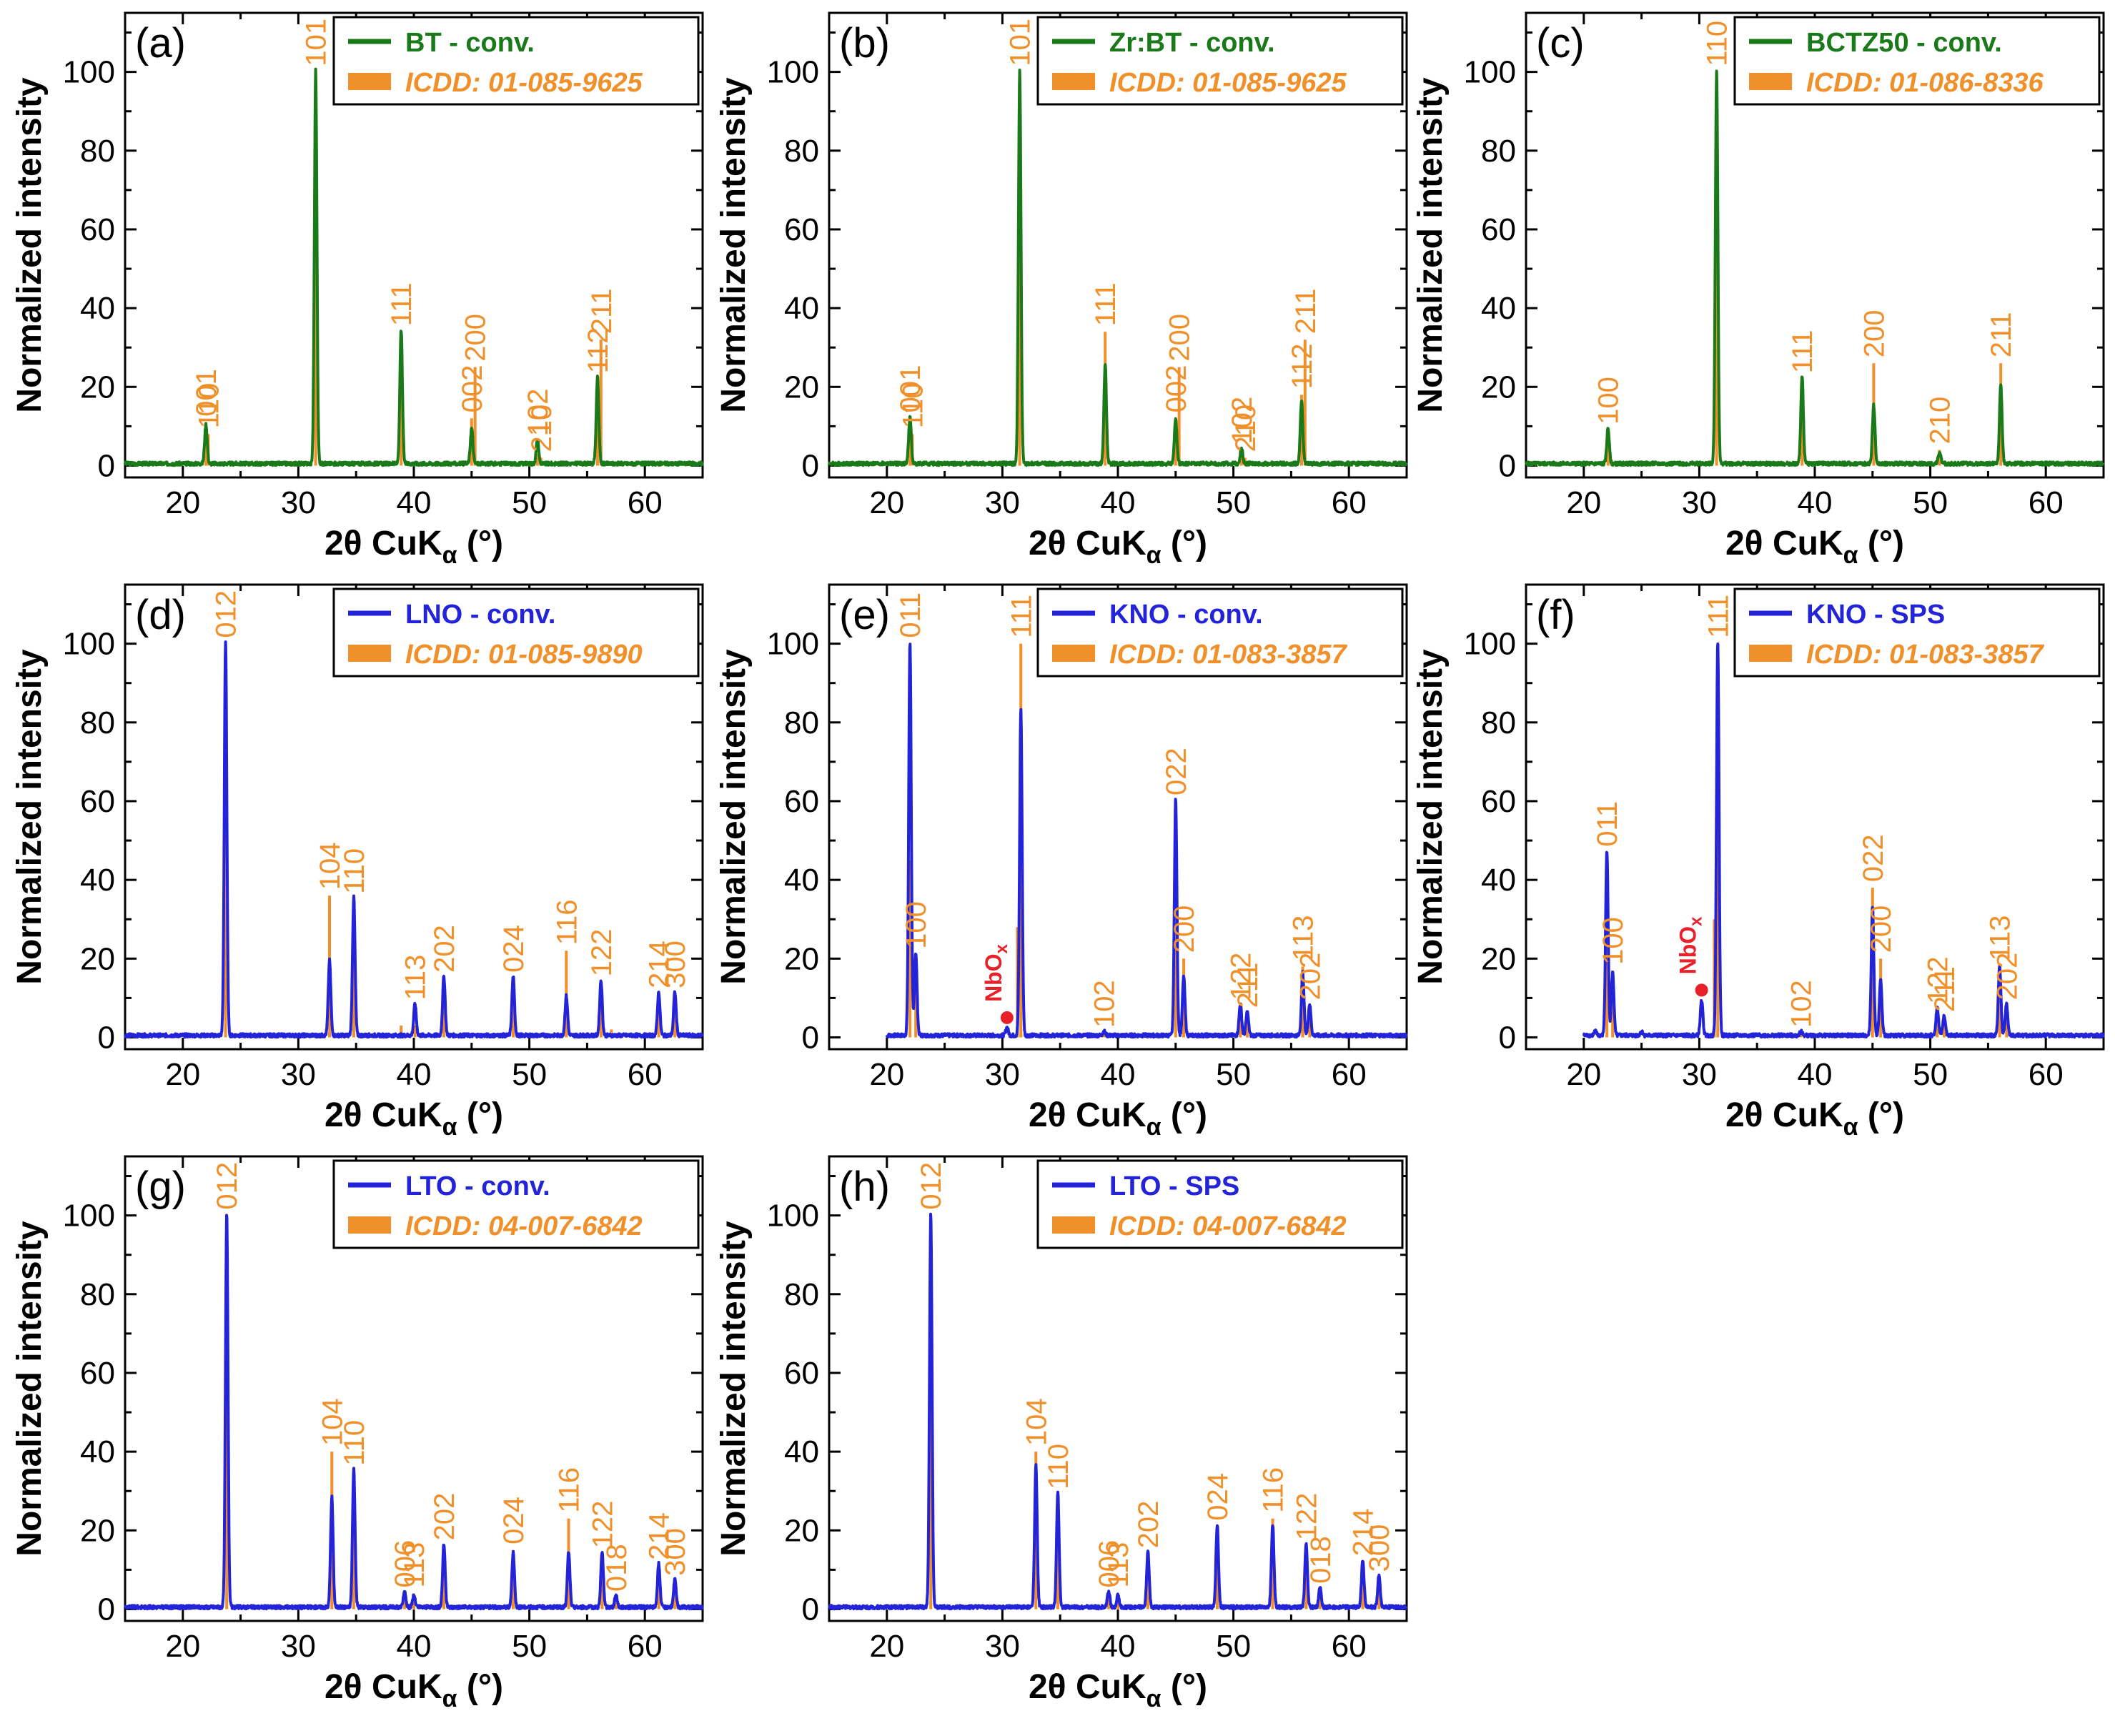  I want to click on hkl-label: 100, so click(1609, 401).